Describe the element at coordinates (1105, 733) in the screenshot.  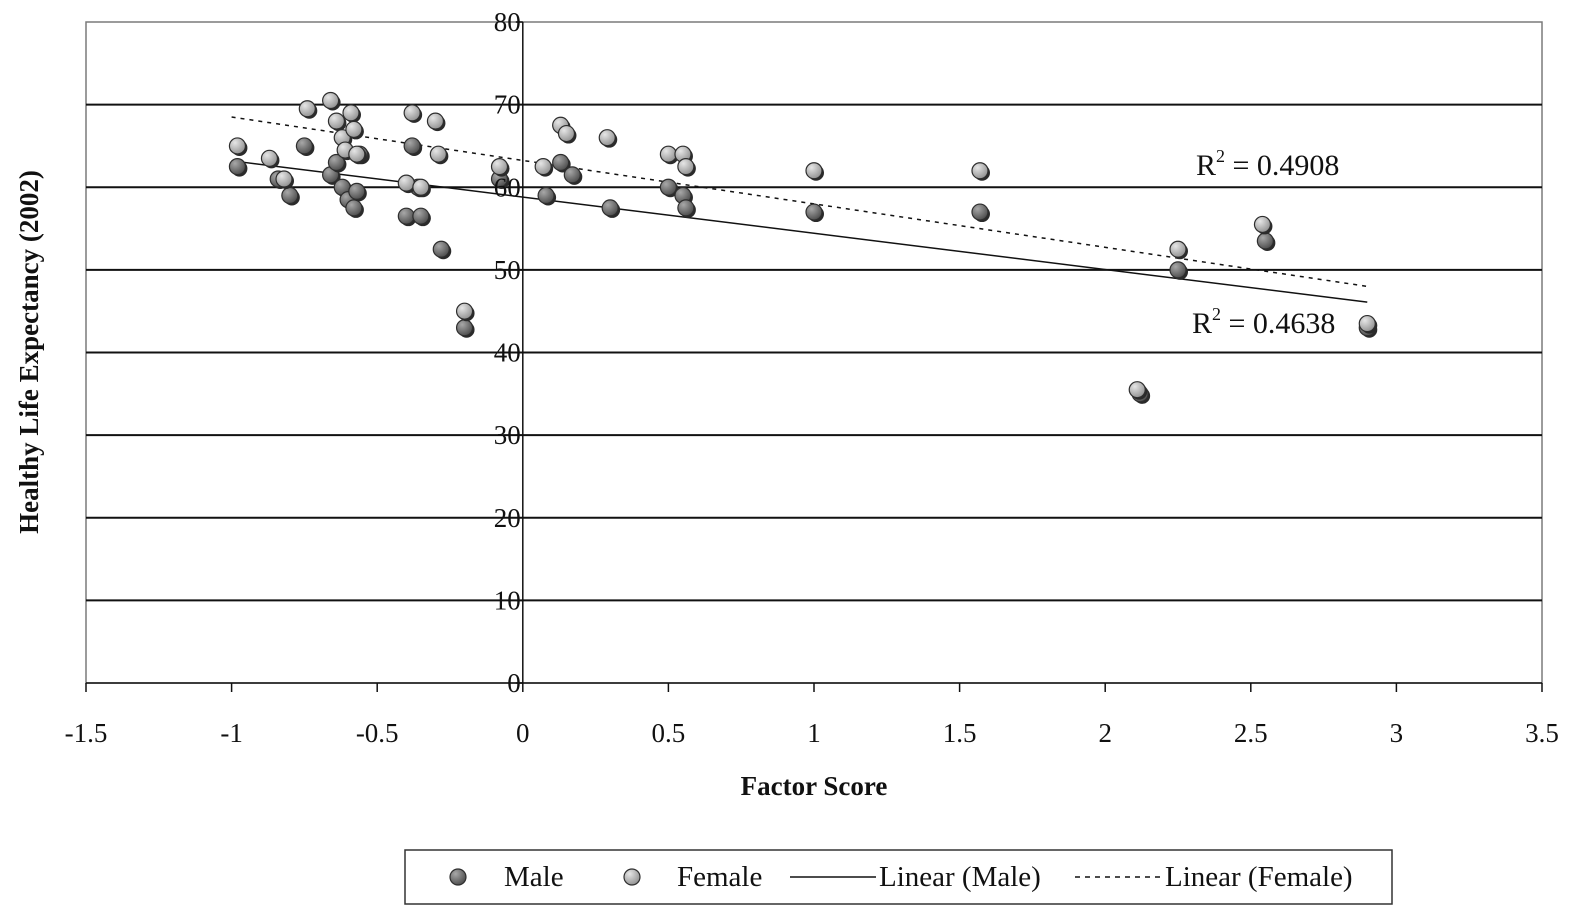
I see `x-tick-label-2: 2` at that location.